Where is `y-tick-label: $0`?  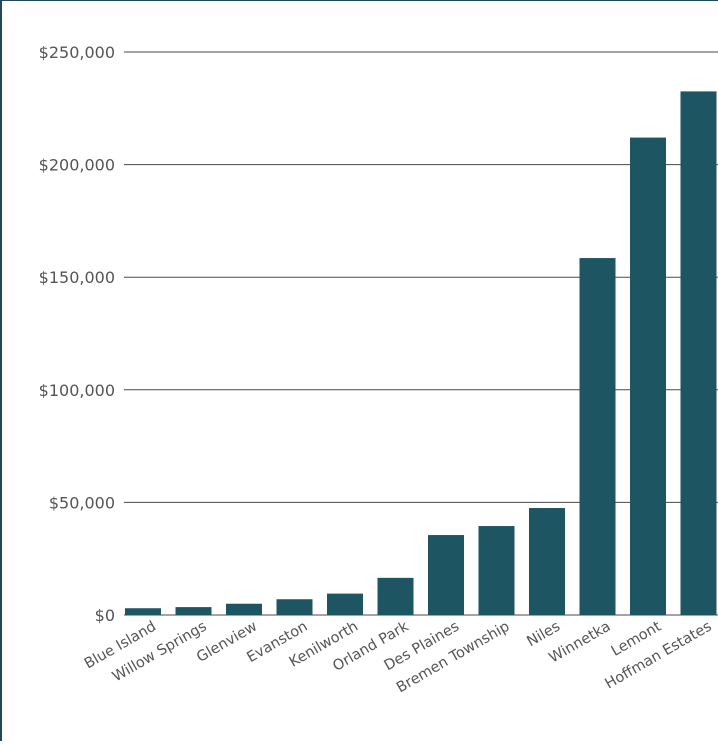 y-tick-label: $0 is located at coordinates (105, 615).